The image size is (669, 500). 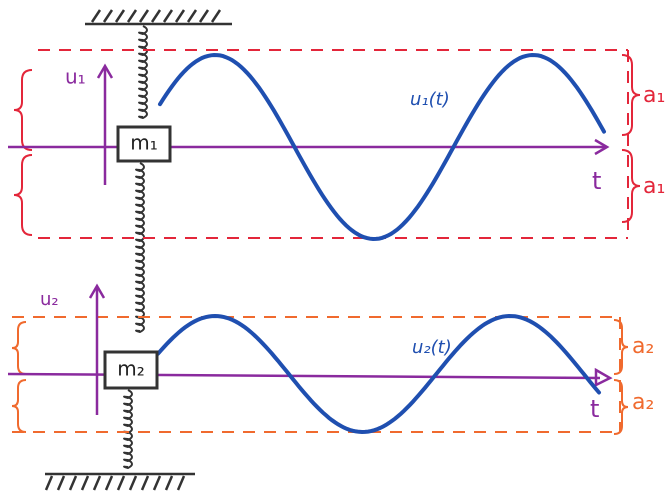 What do you see at coordinates (101, 239) in the screenshot?
I see `displacement-arrows` at bounding box center [101, 239].